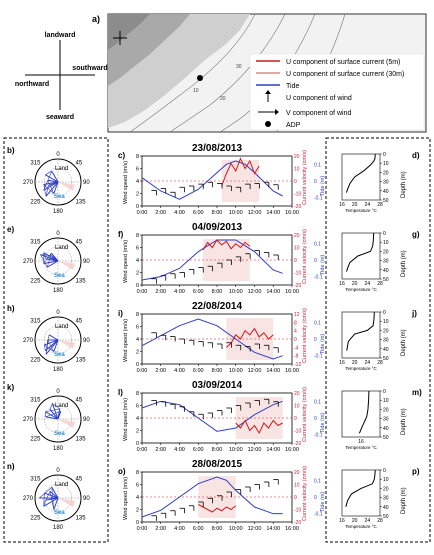 This screenshot has height=555, width=434. What do you see at coordinates (200, 78) in the screenshot?
I see `adp-marker` at bounding box center [200, 78].